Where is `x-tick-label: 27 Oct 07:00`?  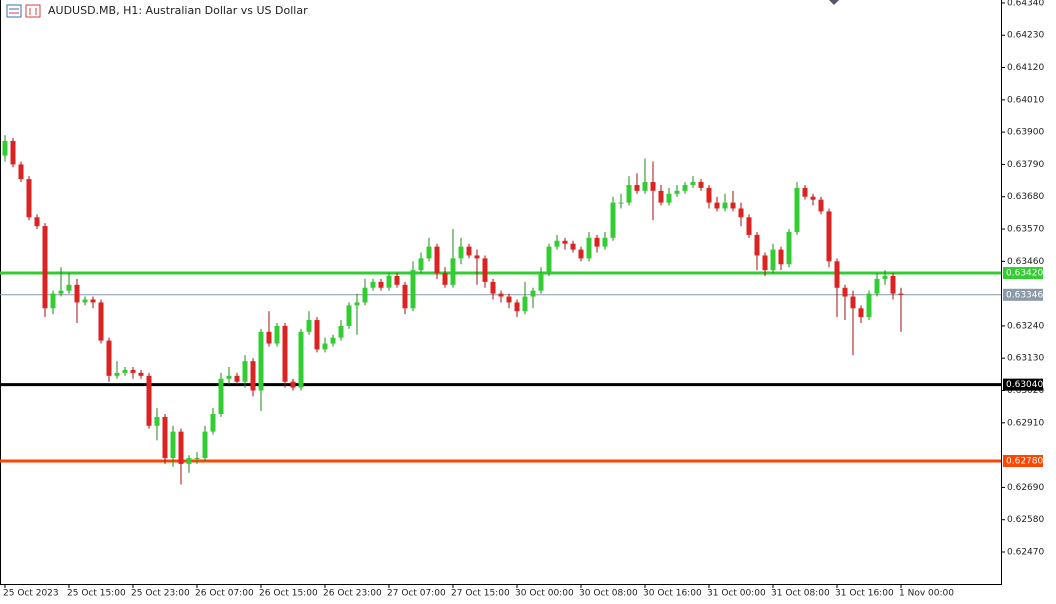
x-tick-label: 27 Oct 07:00 is located at coordinates (416, 594).